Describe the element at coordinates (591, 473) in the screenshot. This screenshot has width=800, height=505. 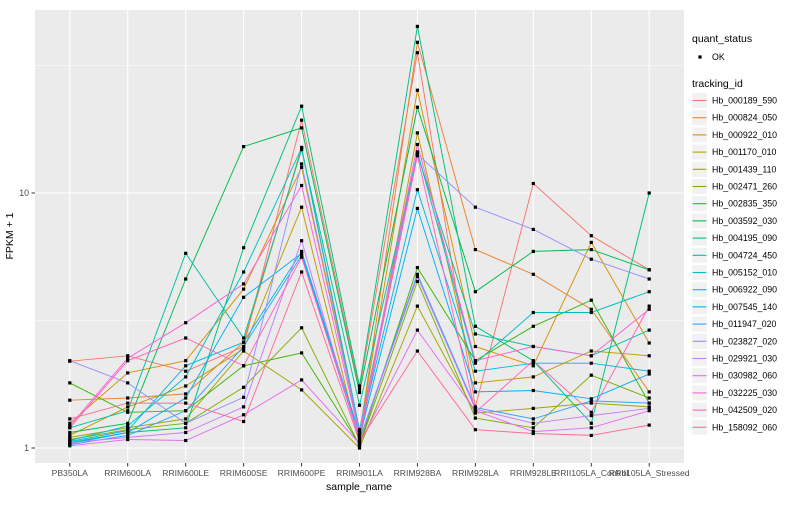
I see `x-tick-label: RRII105LA_Control` at that location.